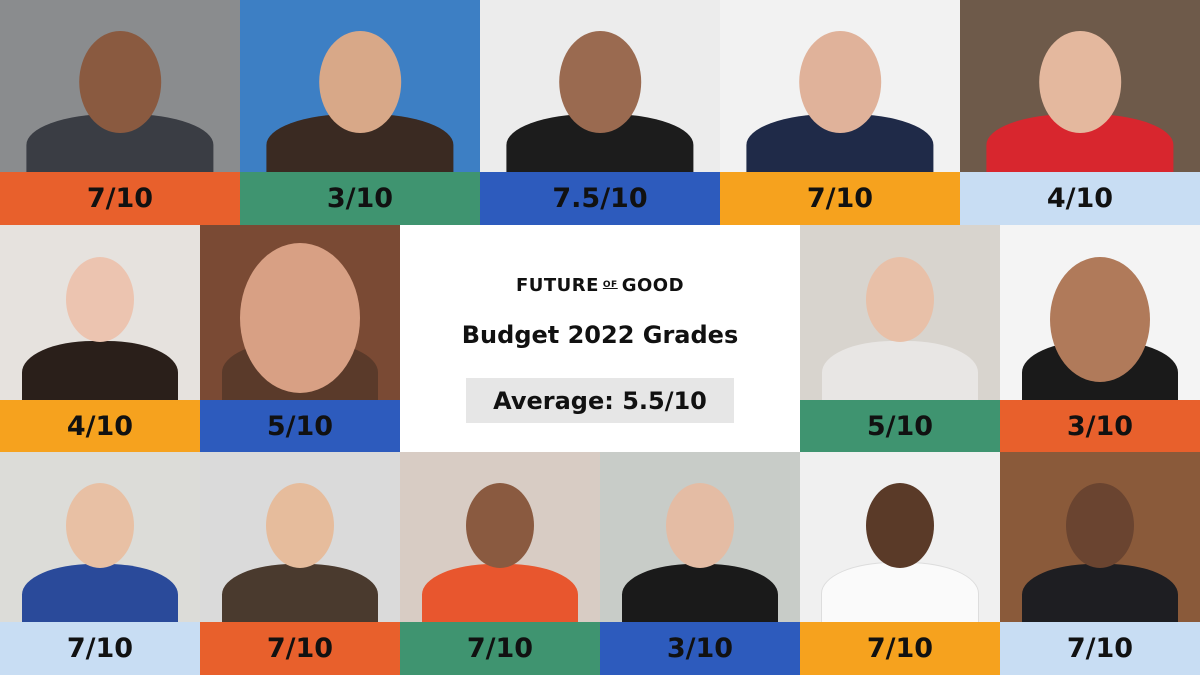  What do you see at coordinates (600, 198) in the screenshot?
I see `grade-label: 7.5/10` at bounding box center [600, 198].